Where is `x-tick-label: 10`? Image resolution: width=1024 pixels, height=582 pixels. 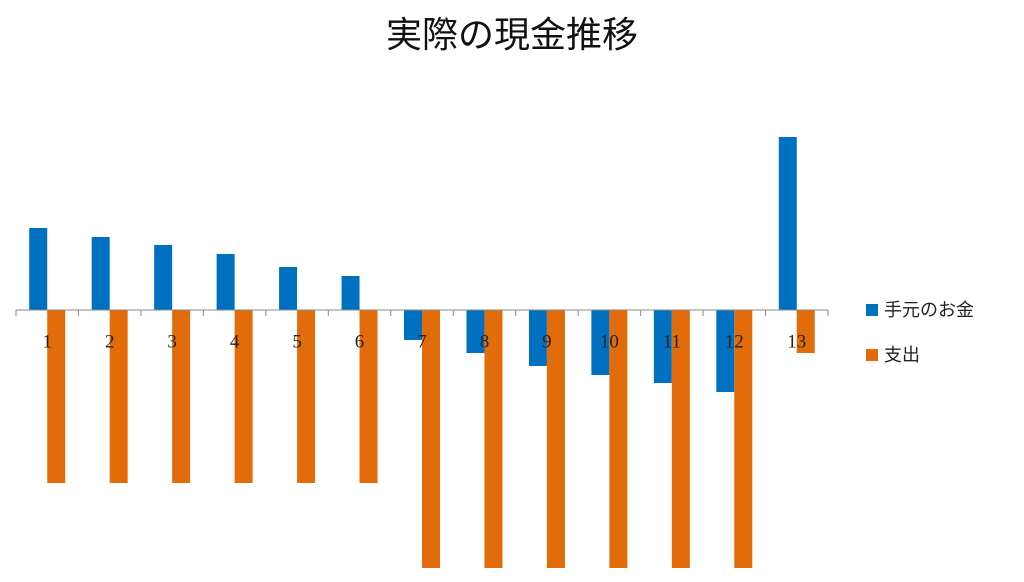
x-tick-label: 10 is located at coordinates (609, 341).